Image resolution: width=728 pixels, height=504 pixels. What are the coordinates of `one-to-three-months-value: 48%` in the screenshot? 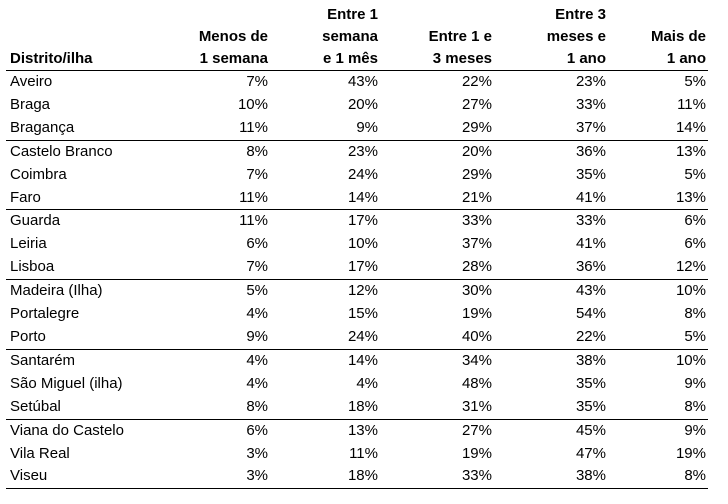 It's located at (476, 383).